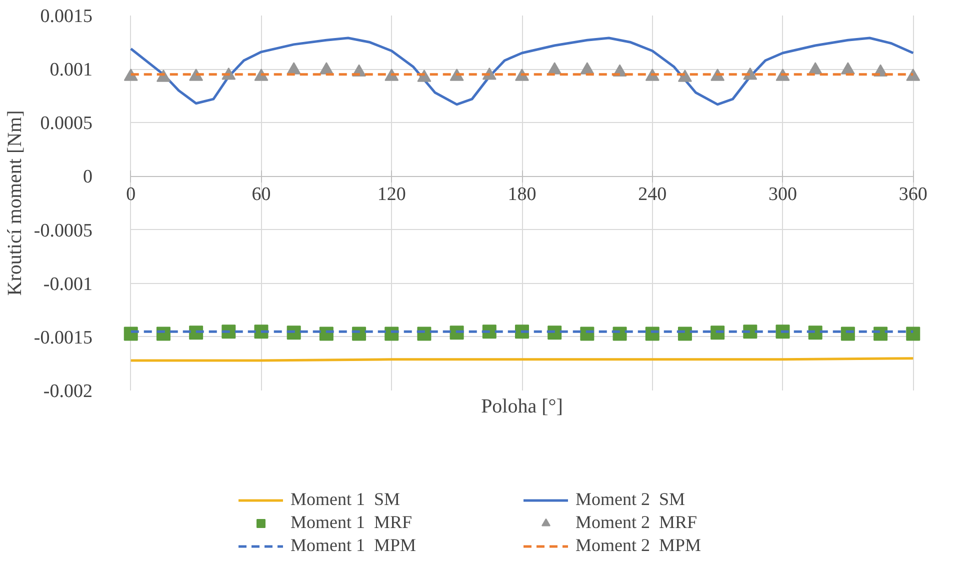 This screenshot has height=581, width=968. Describe the element at coordinates (913, 195) in the screenshot. I see `x-tick-label: 360` at that location.